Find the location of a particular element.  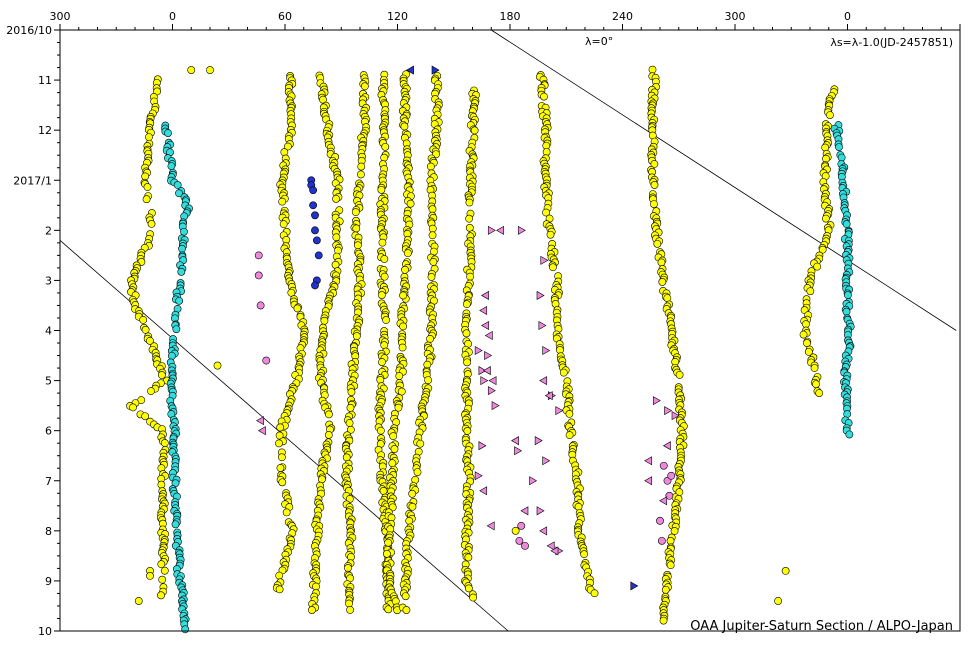

y-tick-label: 4 is located at coordinates (48, 331).